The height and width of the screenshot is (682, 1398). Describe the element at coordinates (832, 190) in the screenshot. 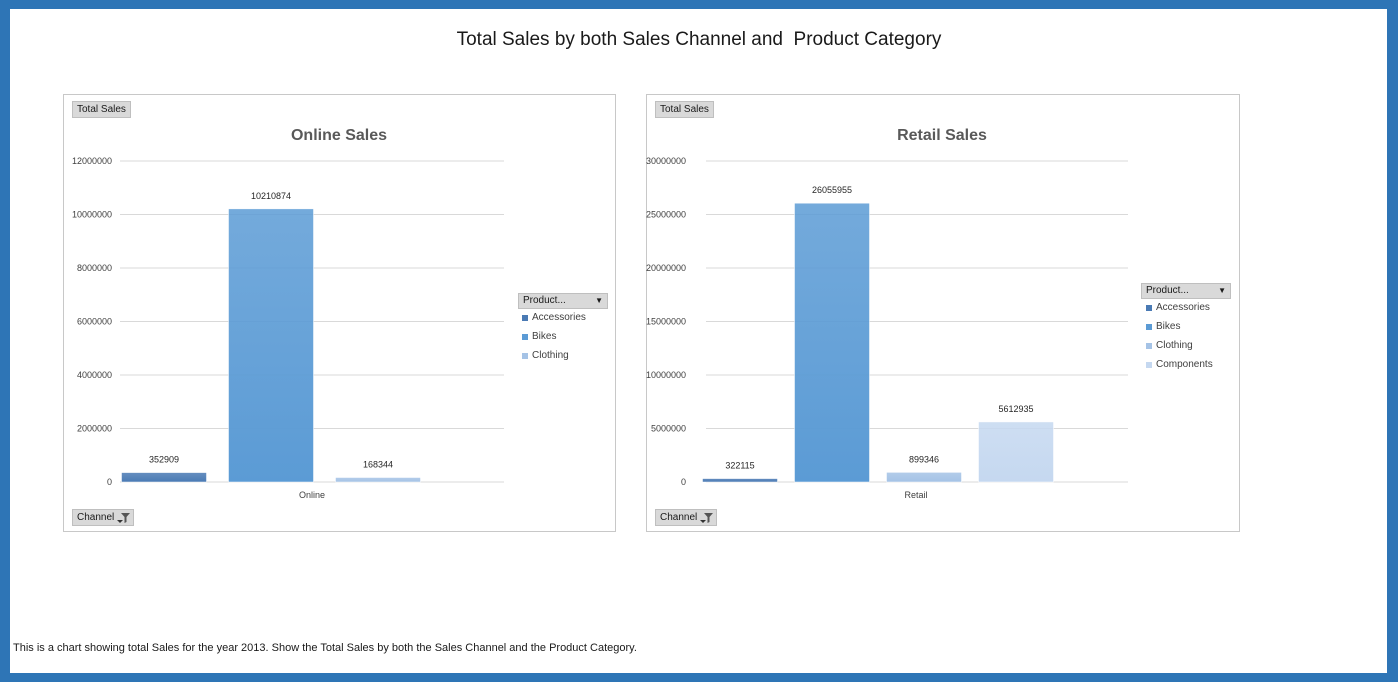

I see `data-label: 26055955` at that location.